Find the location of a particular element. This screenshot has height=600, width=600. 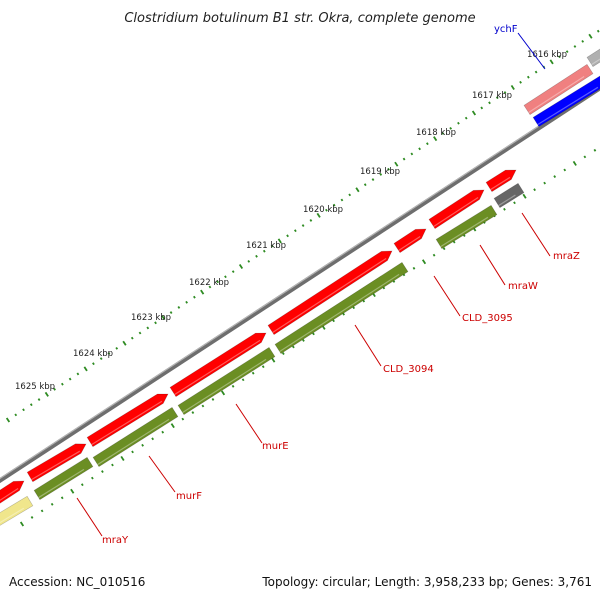

gene-mraW is located at coordinates (466, 227).